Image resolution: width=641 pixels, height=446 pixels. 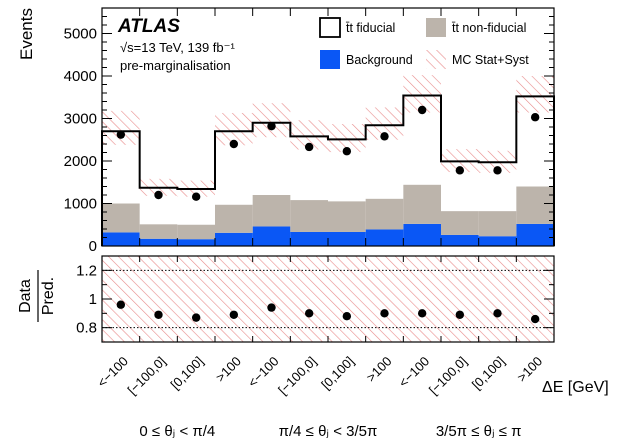 I want to click on y-tick-label: 0, so click(x=93, y=246).